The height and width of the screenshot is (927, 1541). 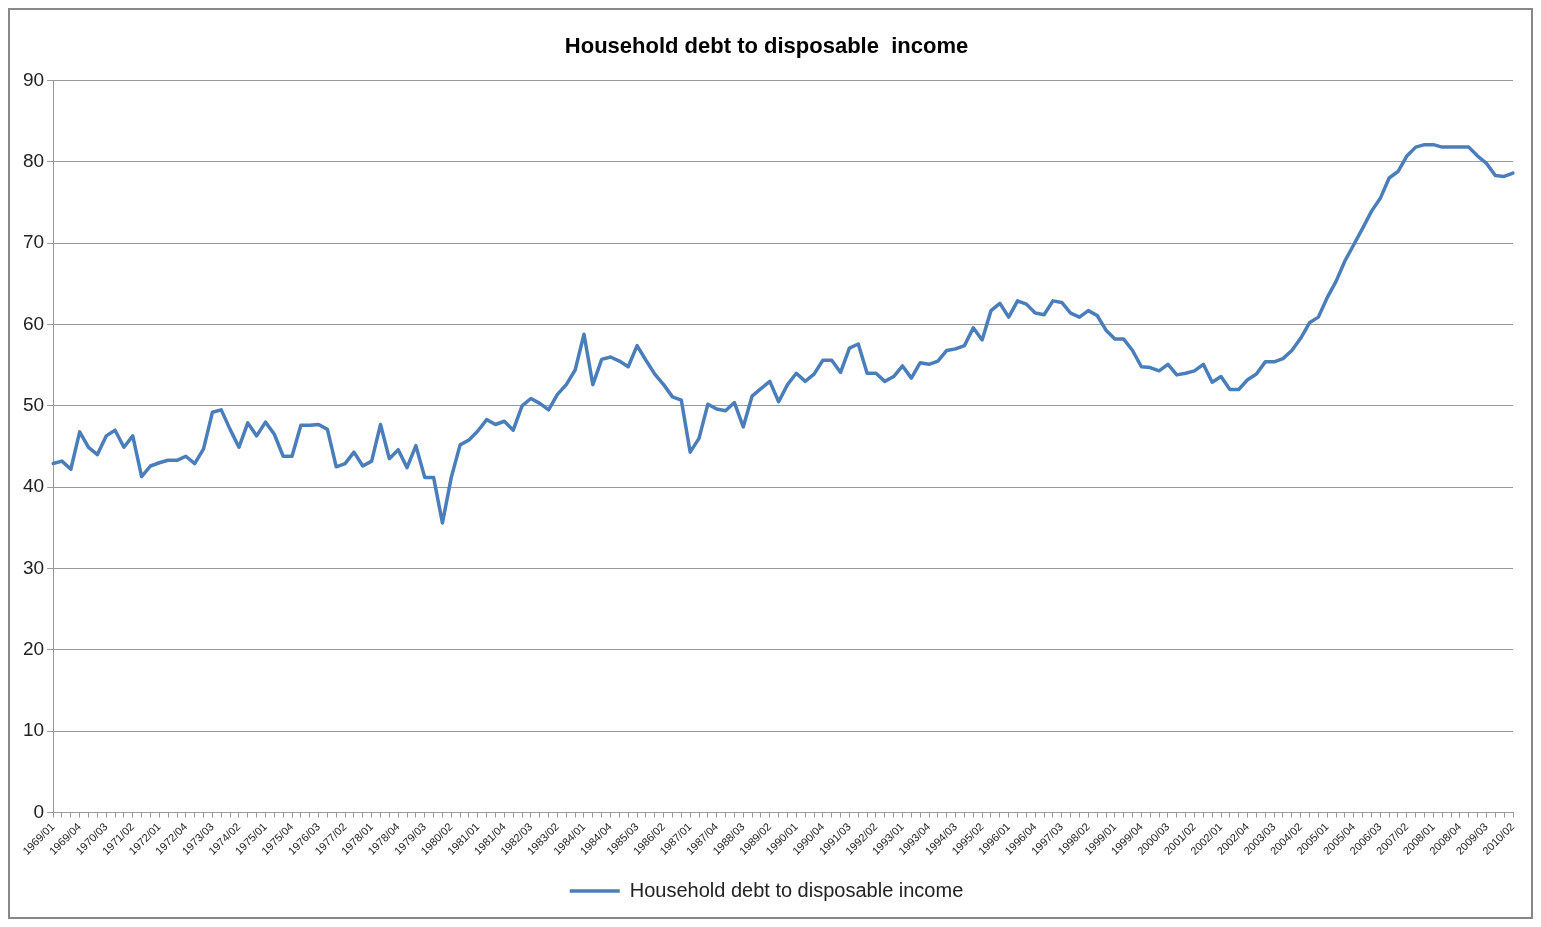 I want to click on legend-label: Household debt to disposable income, so click(x=796, y=889).